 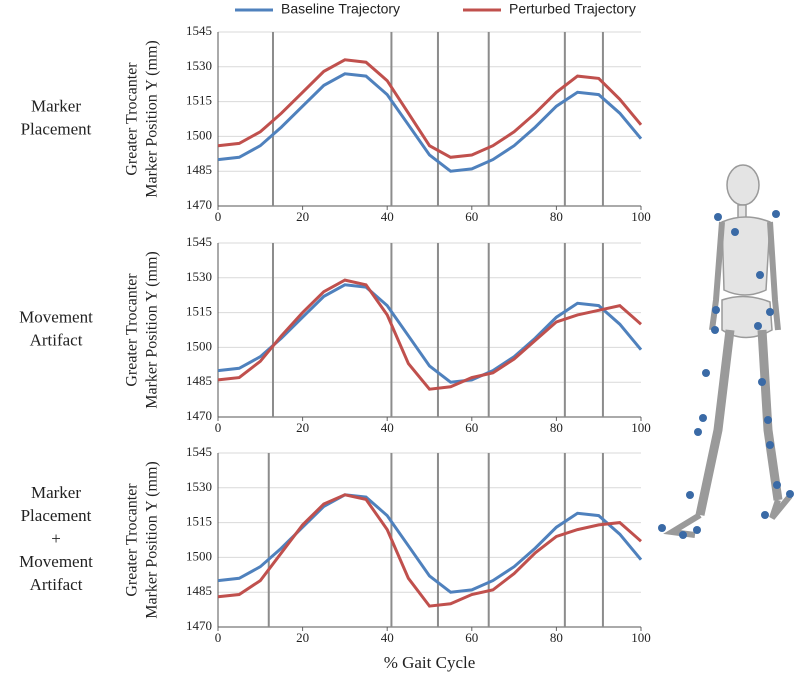 I want to click on x-axis-label: % Gait Cycle, so click(x=430, y=662).